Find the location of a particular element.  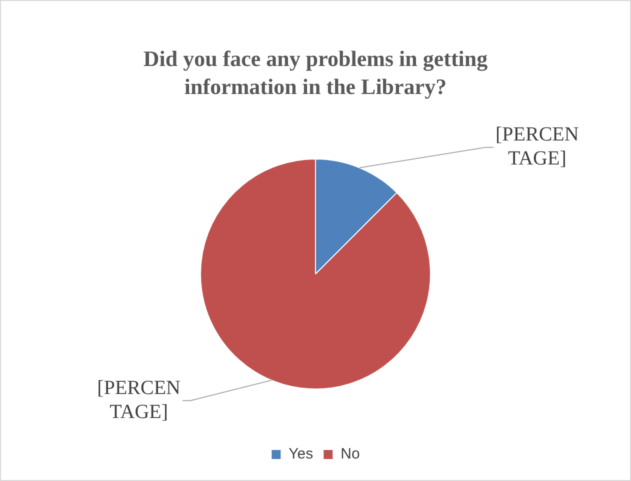

legend-label: No is located at coordinates (350, 454).